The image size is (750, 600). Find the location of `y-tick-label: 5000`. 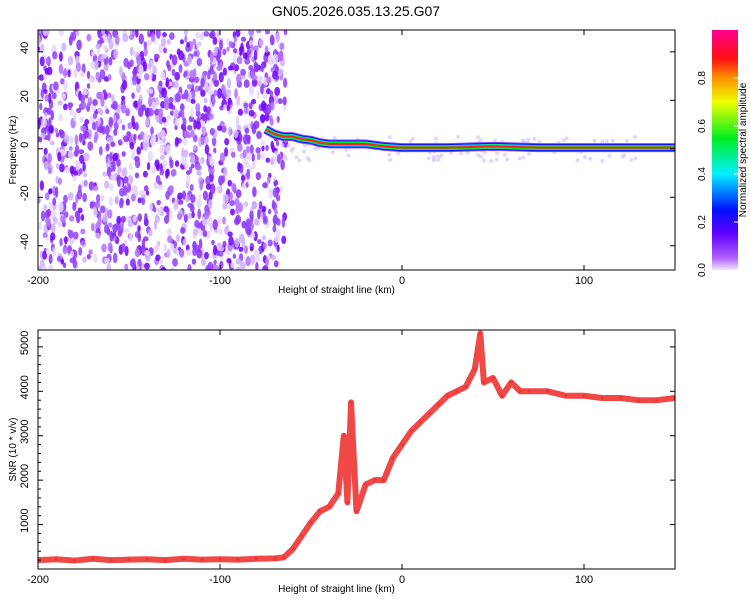

y-tick-label: 5000 is located at coordinates (25, 343).